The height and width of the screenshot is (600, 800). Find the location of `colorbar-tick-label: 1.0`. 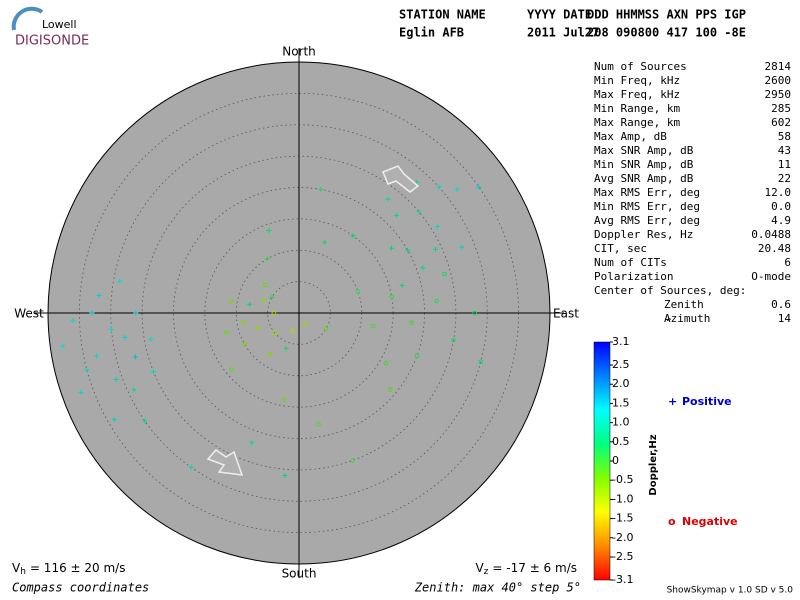

colorbar-tick-label: 1.0 is located at coordinates (621, 422).